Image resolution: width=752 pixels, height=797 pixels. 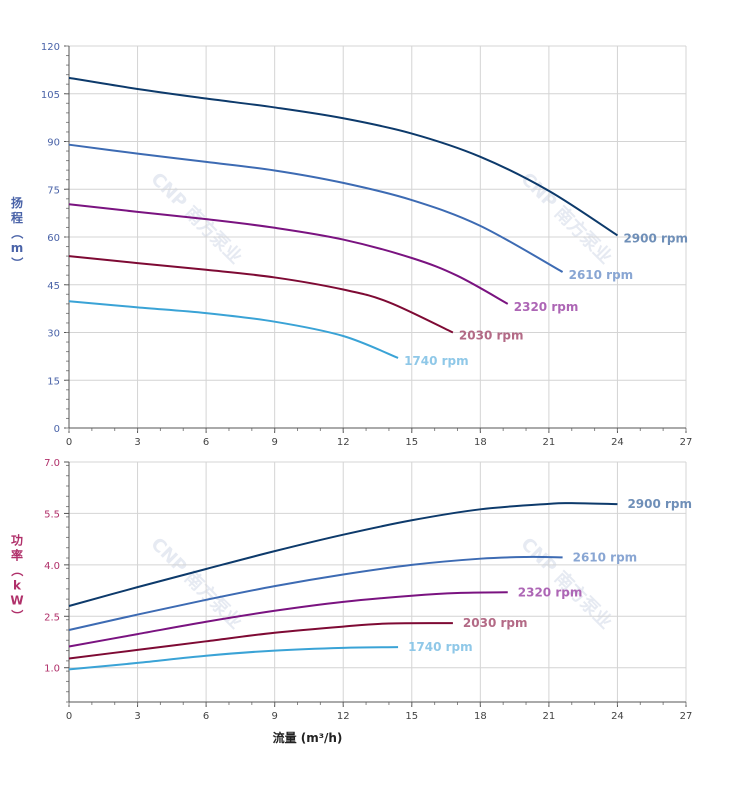 I want to click on y-axis-label-char: 功, so click(x=17, y=540).